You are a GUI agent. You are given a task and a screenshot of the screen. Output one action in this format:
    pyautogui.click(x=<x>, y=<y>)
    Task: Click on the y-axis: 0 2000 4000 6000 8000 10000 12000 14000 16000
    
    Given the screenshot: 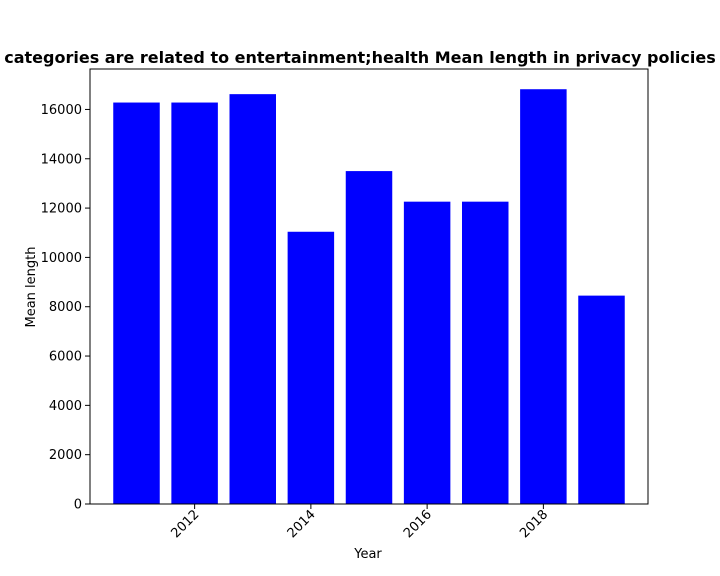 What is the action you would take?
    pyautogui.click(x=65, y=308)
    